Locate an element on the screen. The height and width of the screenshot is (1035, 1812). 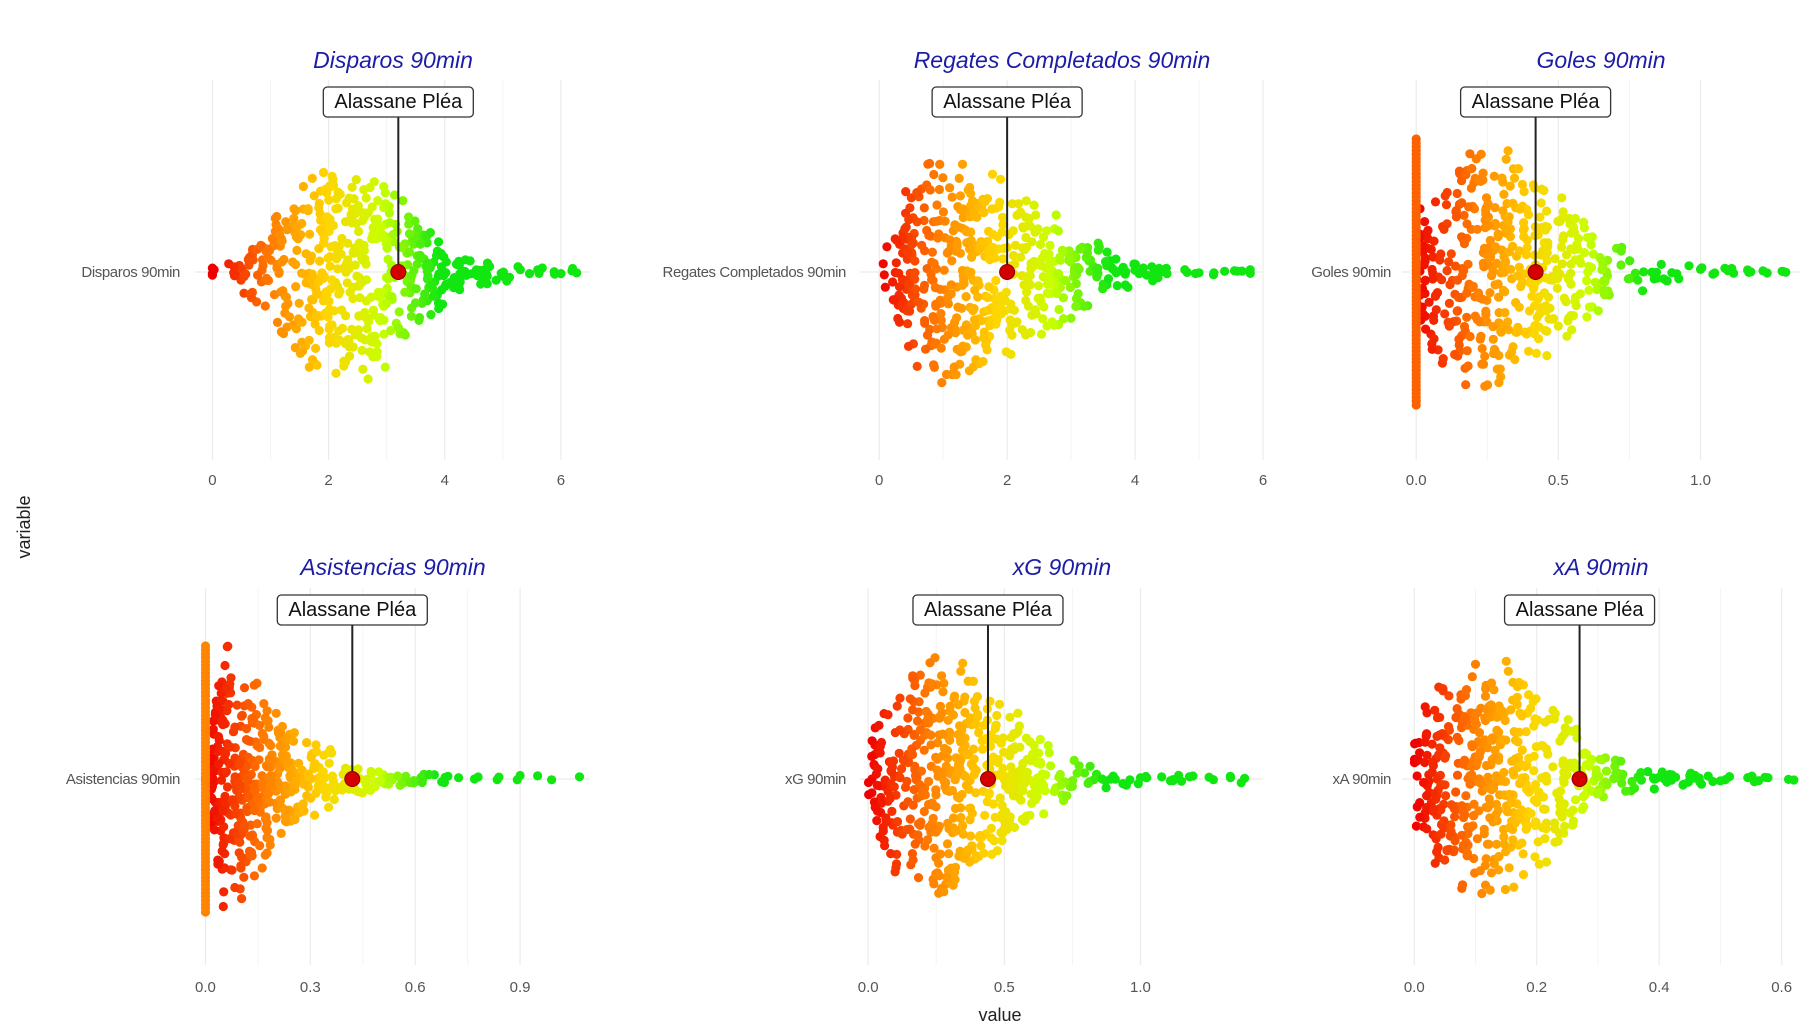
panel-title: Goles 90min is located at coordinates (1600, 60).